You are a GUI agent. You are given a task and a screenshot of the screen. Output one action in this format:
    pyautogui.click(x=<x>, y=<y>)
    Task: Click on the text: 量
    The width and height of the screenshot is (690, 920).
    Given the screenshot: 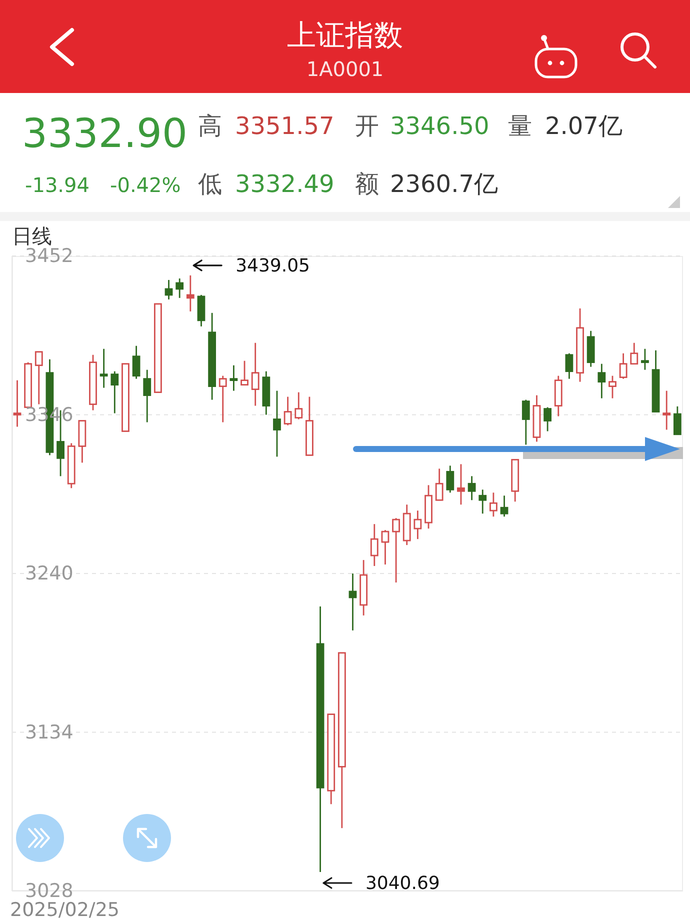 What is the action you would take?
    pyautogui.click(x=520, y=126)
    